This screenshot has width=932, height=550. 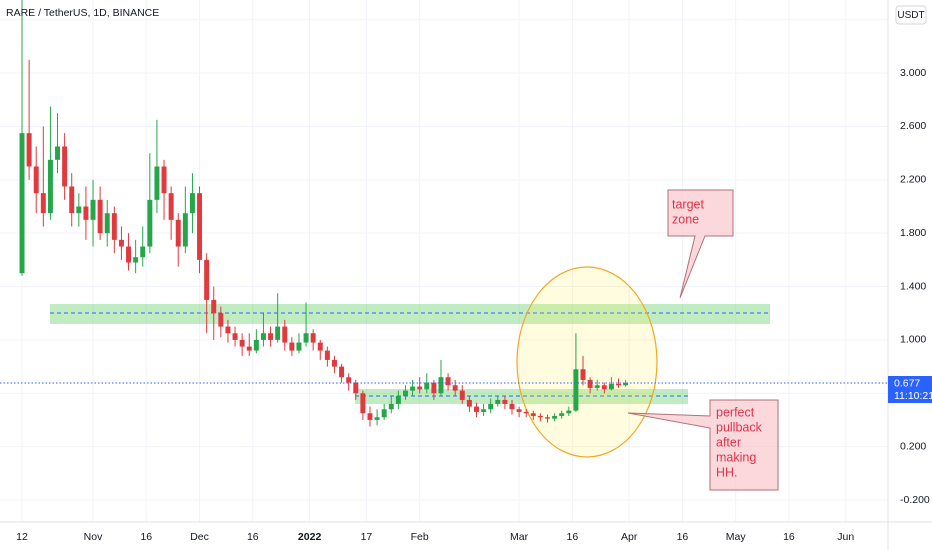 What do you see at coordinates (367, 537) in the screenshot?
I see `x-tick-label: 17` at bounding box center [367, 537].